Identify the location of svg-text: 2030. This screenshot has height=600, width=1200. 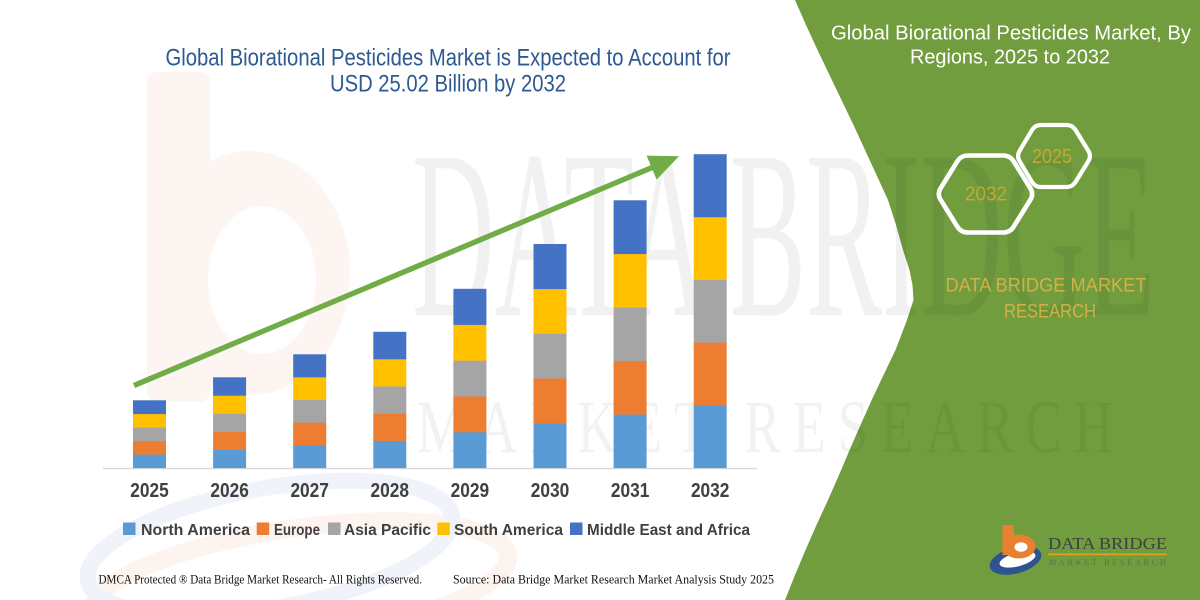
(550, 491).